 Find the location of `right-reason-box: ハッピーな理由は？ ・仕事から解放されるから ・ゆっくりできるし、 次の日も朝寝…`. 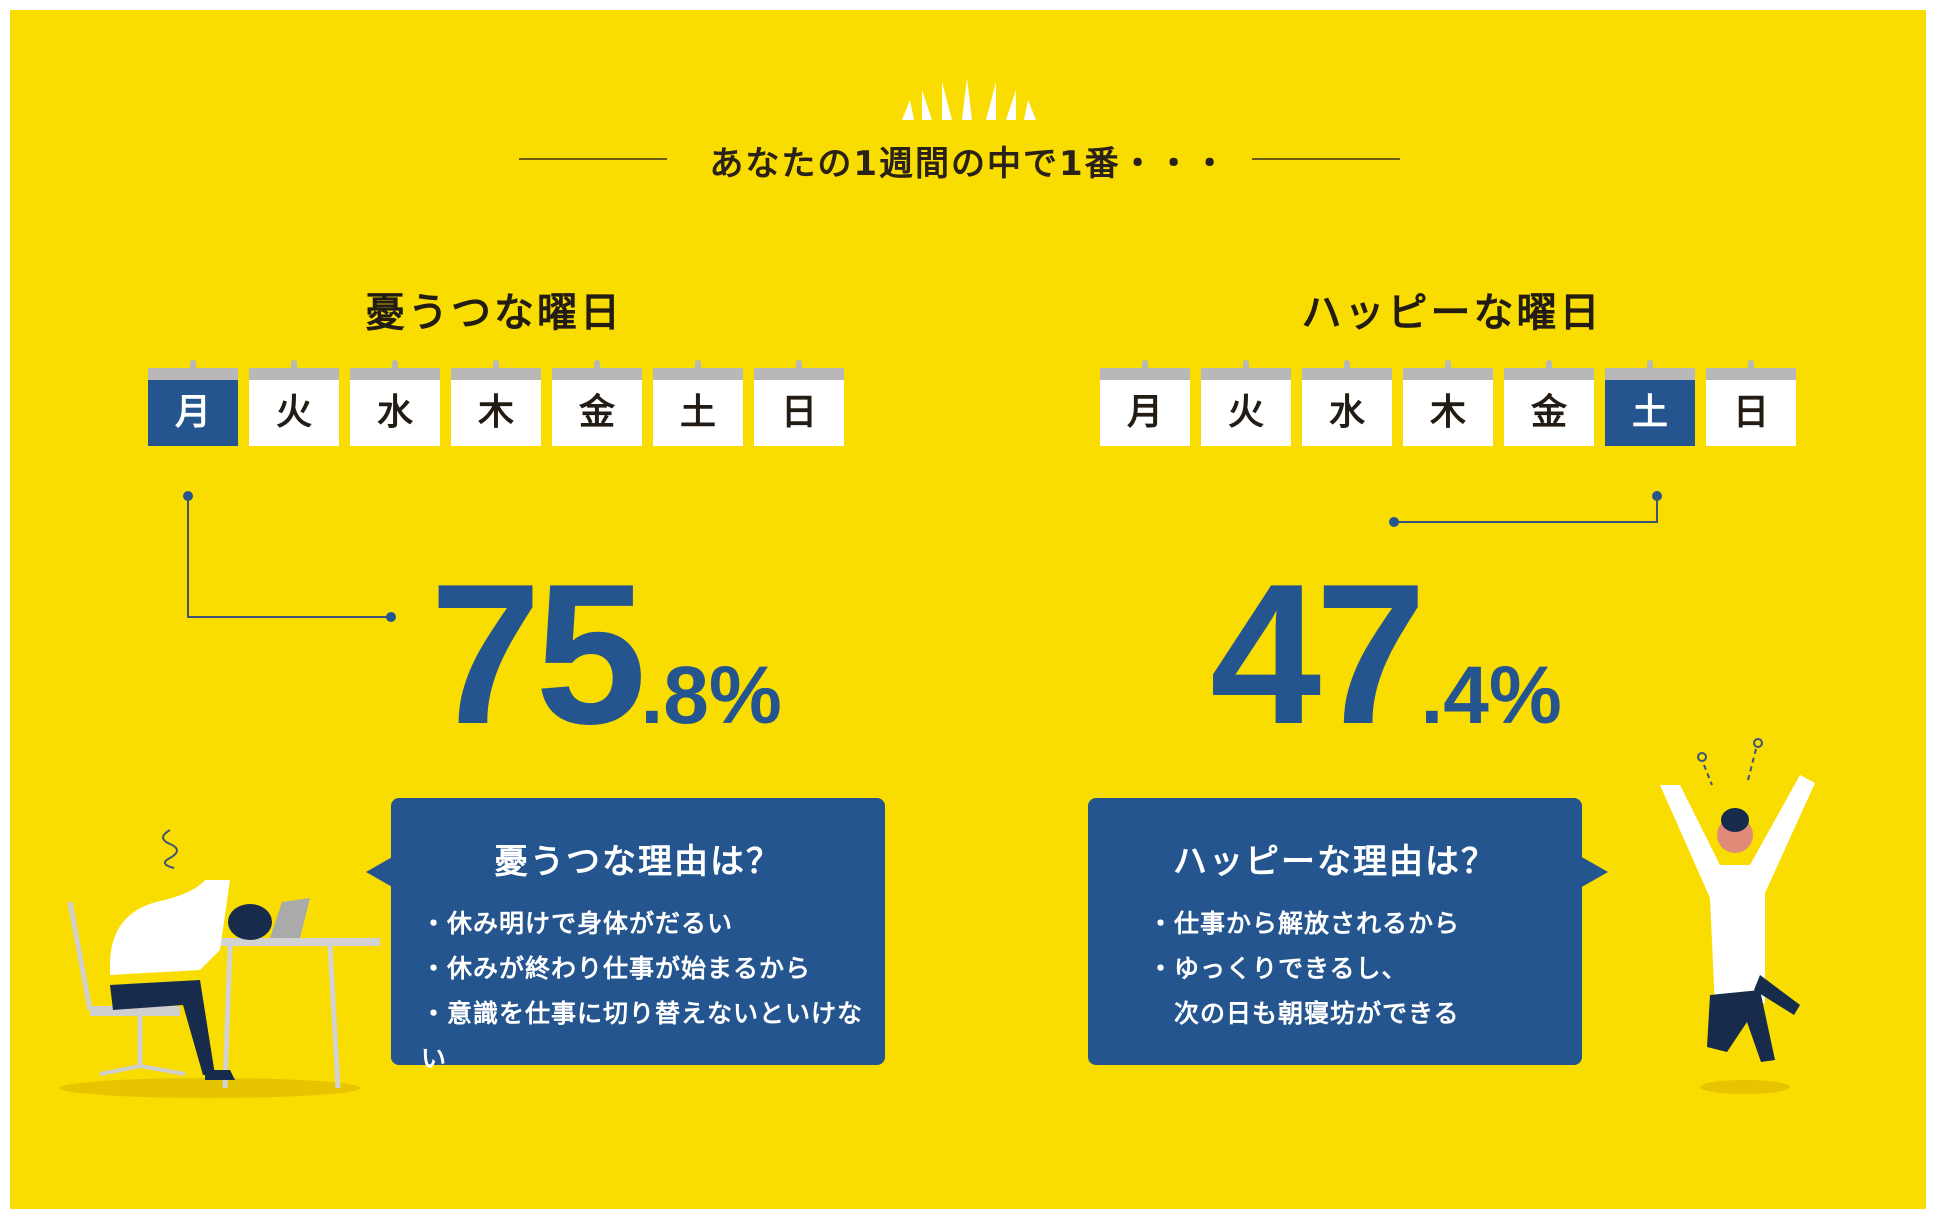

right-reason-box: ハッピーな理由は？ ・仕事から解放されるから ・ゆっくりできるし、 次の日も朝寝… is located at coordinates (1335, 931).